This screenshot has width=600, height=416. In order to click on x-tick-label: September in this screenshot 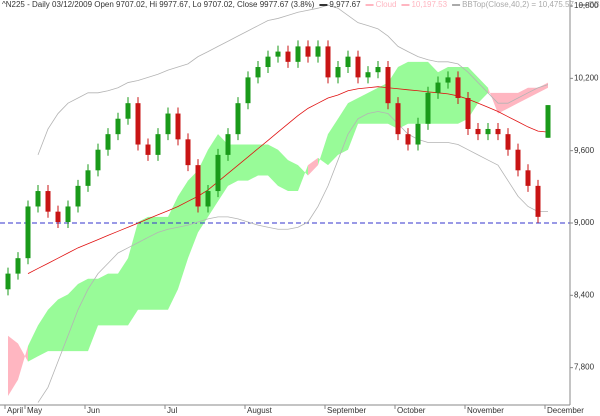, I will do `click(346, 410)`.